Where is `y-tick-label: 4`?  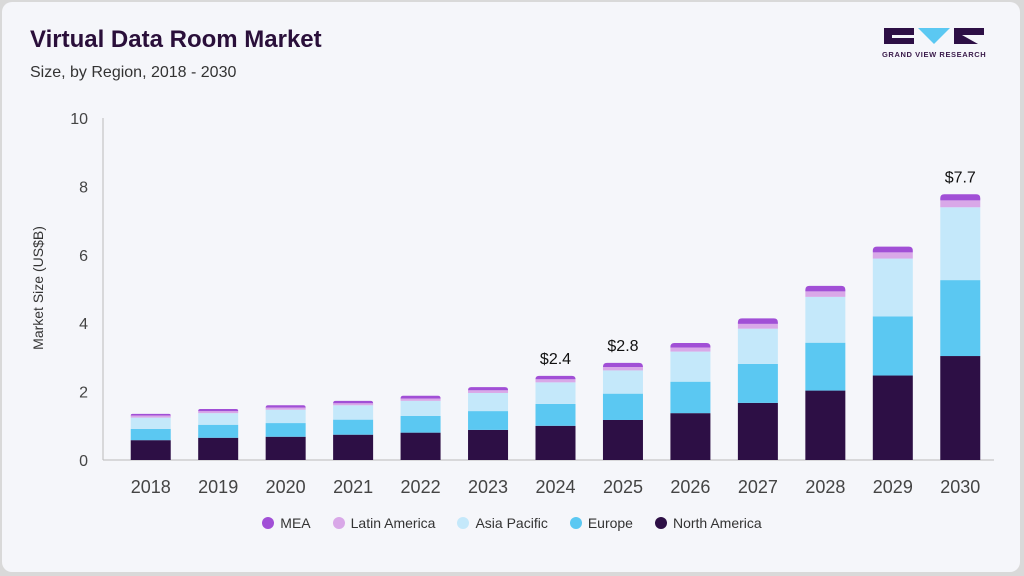 y-tick-label: 4 is located at coordinates (83, 324).